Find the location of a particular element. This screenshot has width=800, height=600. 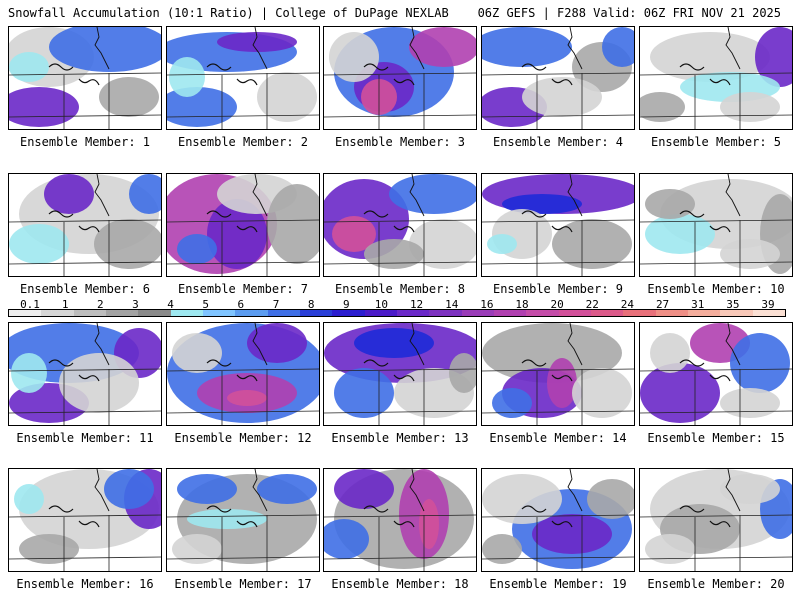

member-label: Ensemble Member: 8 is located at coordinates (400, 289).